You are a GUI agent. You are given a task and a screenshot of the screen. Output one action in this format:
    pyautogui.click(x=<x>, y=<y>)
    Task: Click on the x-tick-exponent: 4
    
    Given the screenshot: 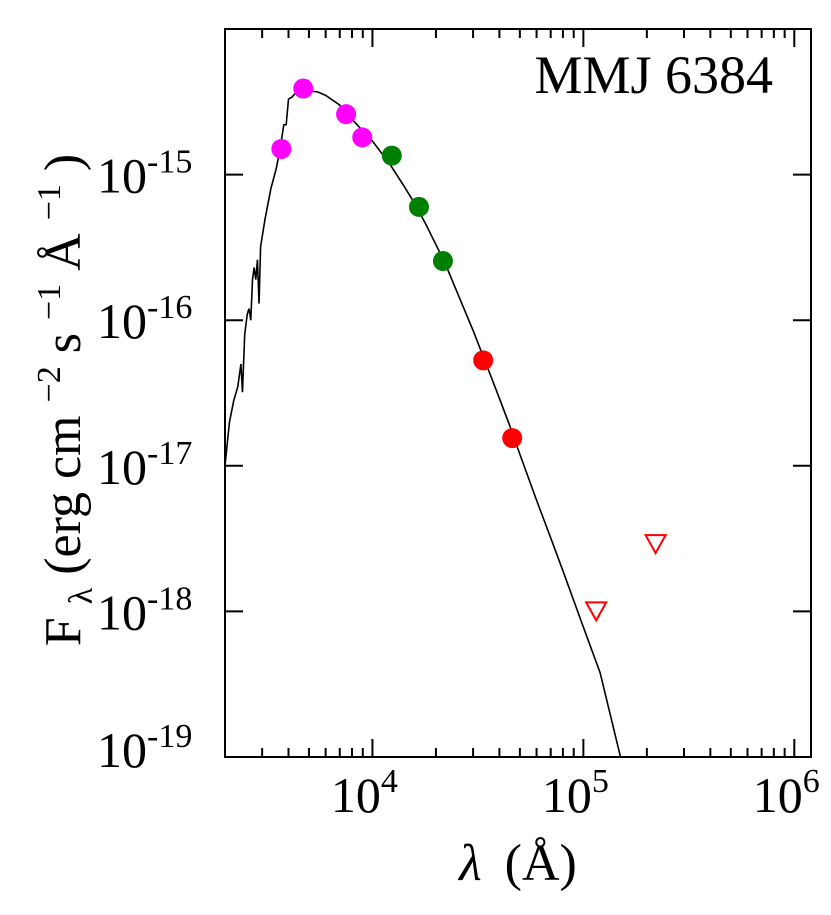 What is the action you would take?
    pyautogui.click(x=389, y=781)
    